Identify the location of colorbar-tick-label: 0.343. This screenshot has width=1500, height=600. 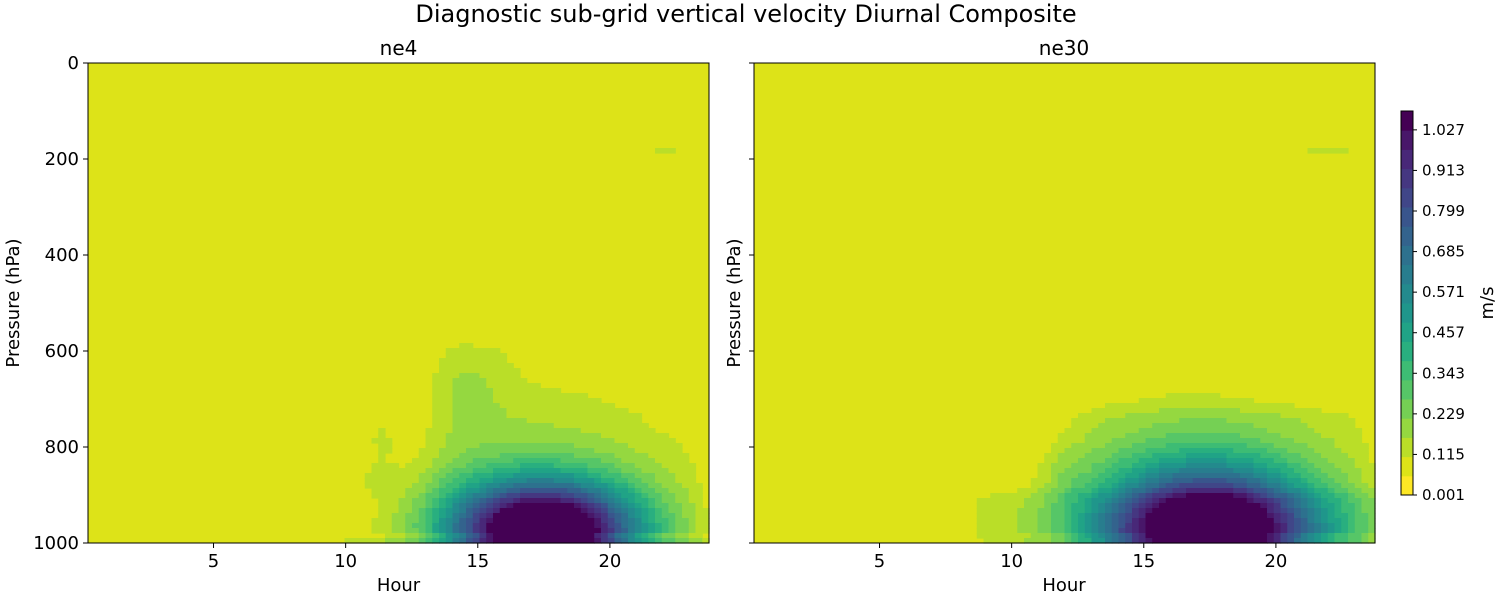
(1443, 373).